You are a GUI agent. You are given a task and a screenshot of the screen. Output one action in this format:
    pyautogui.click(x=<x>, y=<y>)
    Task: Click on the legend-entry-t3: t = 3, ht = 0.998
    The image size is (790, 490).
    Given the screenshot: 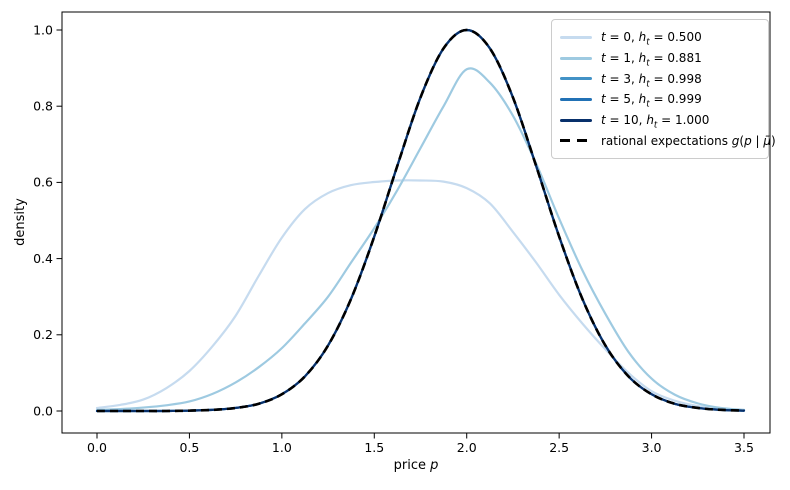 What is the action you would take?
    pyautogui.click(x=660, y=78)
    